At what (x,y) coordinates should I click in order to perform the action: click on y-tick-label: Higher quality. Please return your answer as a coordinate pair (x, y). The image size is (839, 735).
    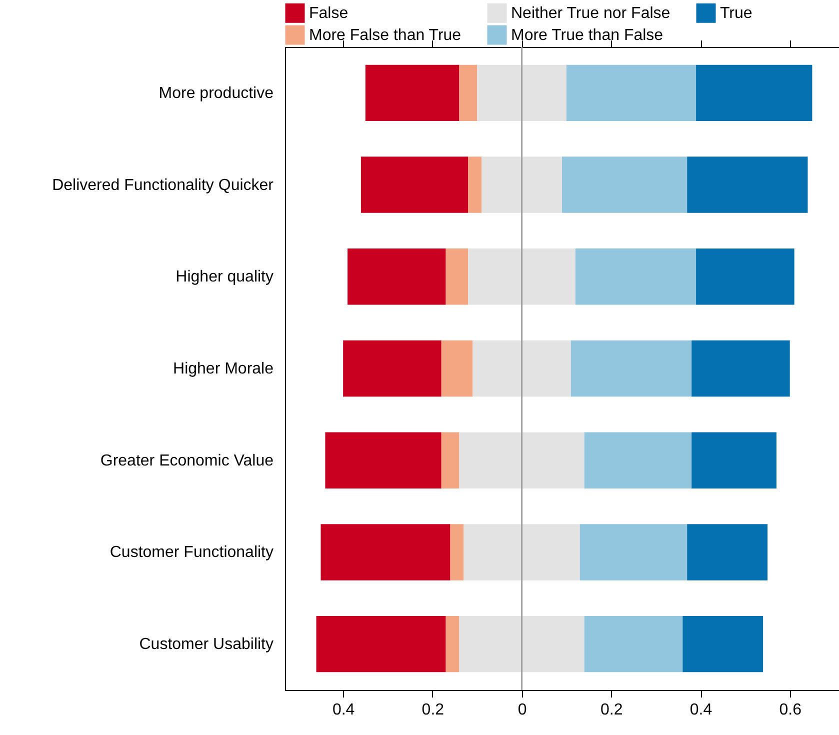
    Looking at the image, I should click on (225, 277).